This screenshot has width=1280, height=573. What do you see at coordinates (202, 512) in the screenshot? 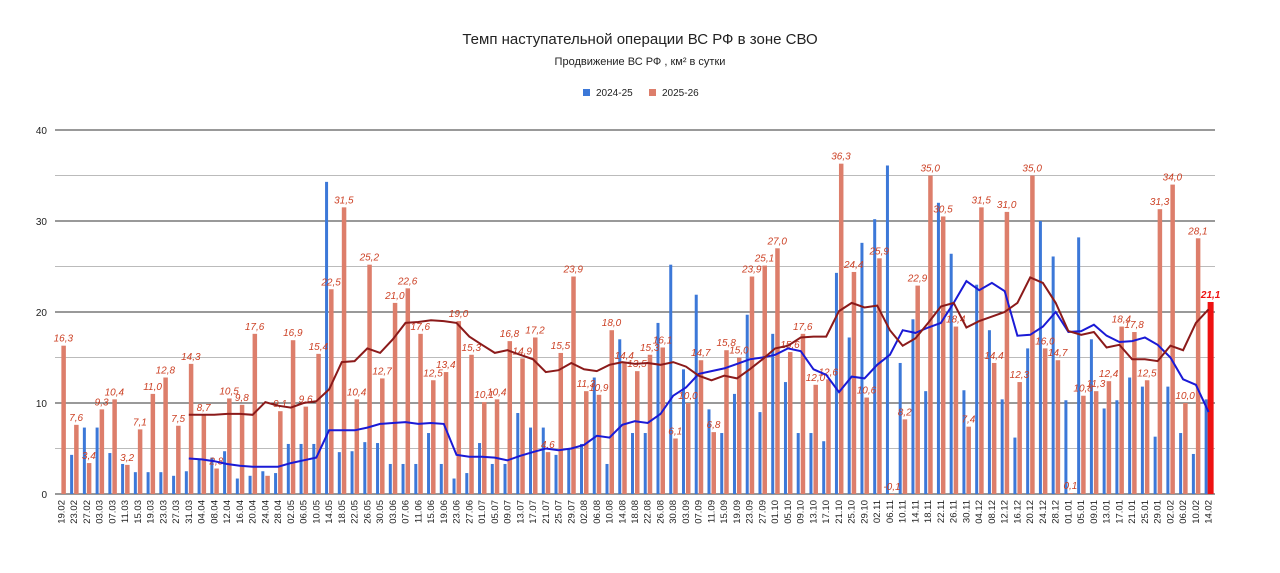
I see `x-tick-label: 04.04` at bounding box center [202, 512].